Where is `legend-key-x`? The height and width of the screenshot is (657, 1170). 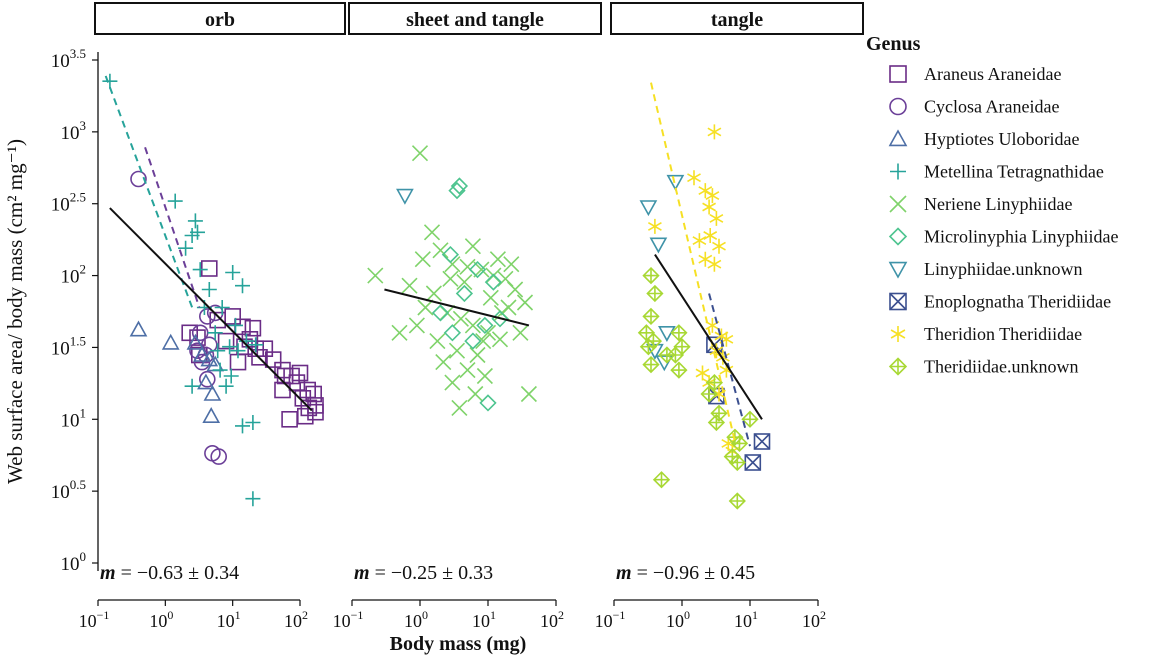 legend-key-x is located at coordinates (898, 204).